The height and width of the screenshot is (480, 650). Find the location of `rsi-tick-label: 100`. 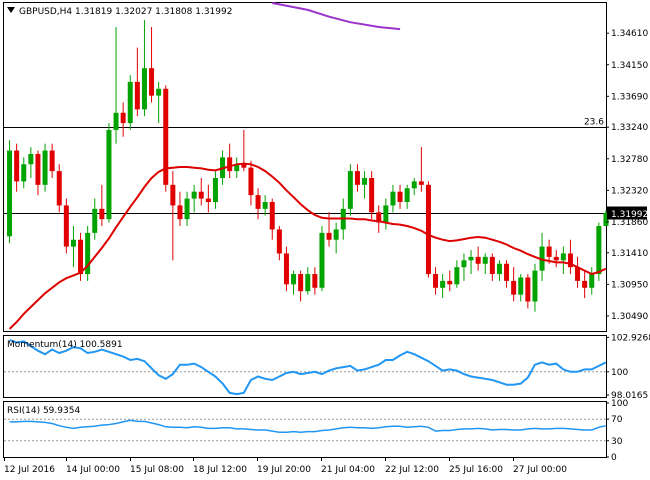

rsi-tick-label: 100 is located at coordinates (619, 404).